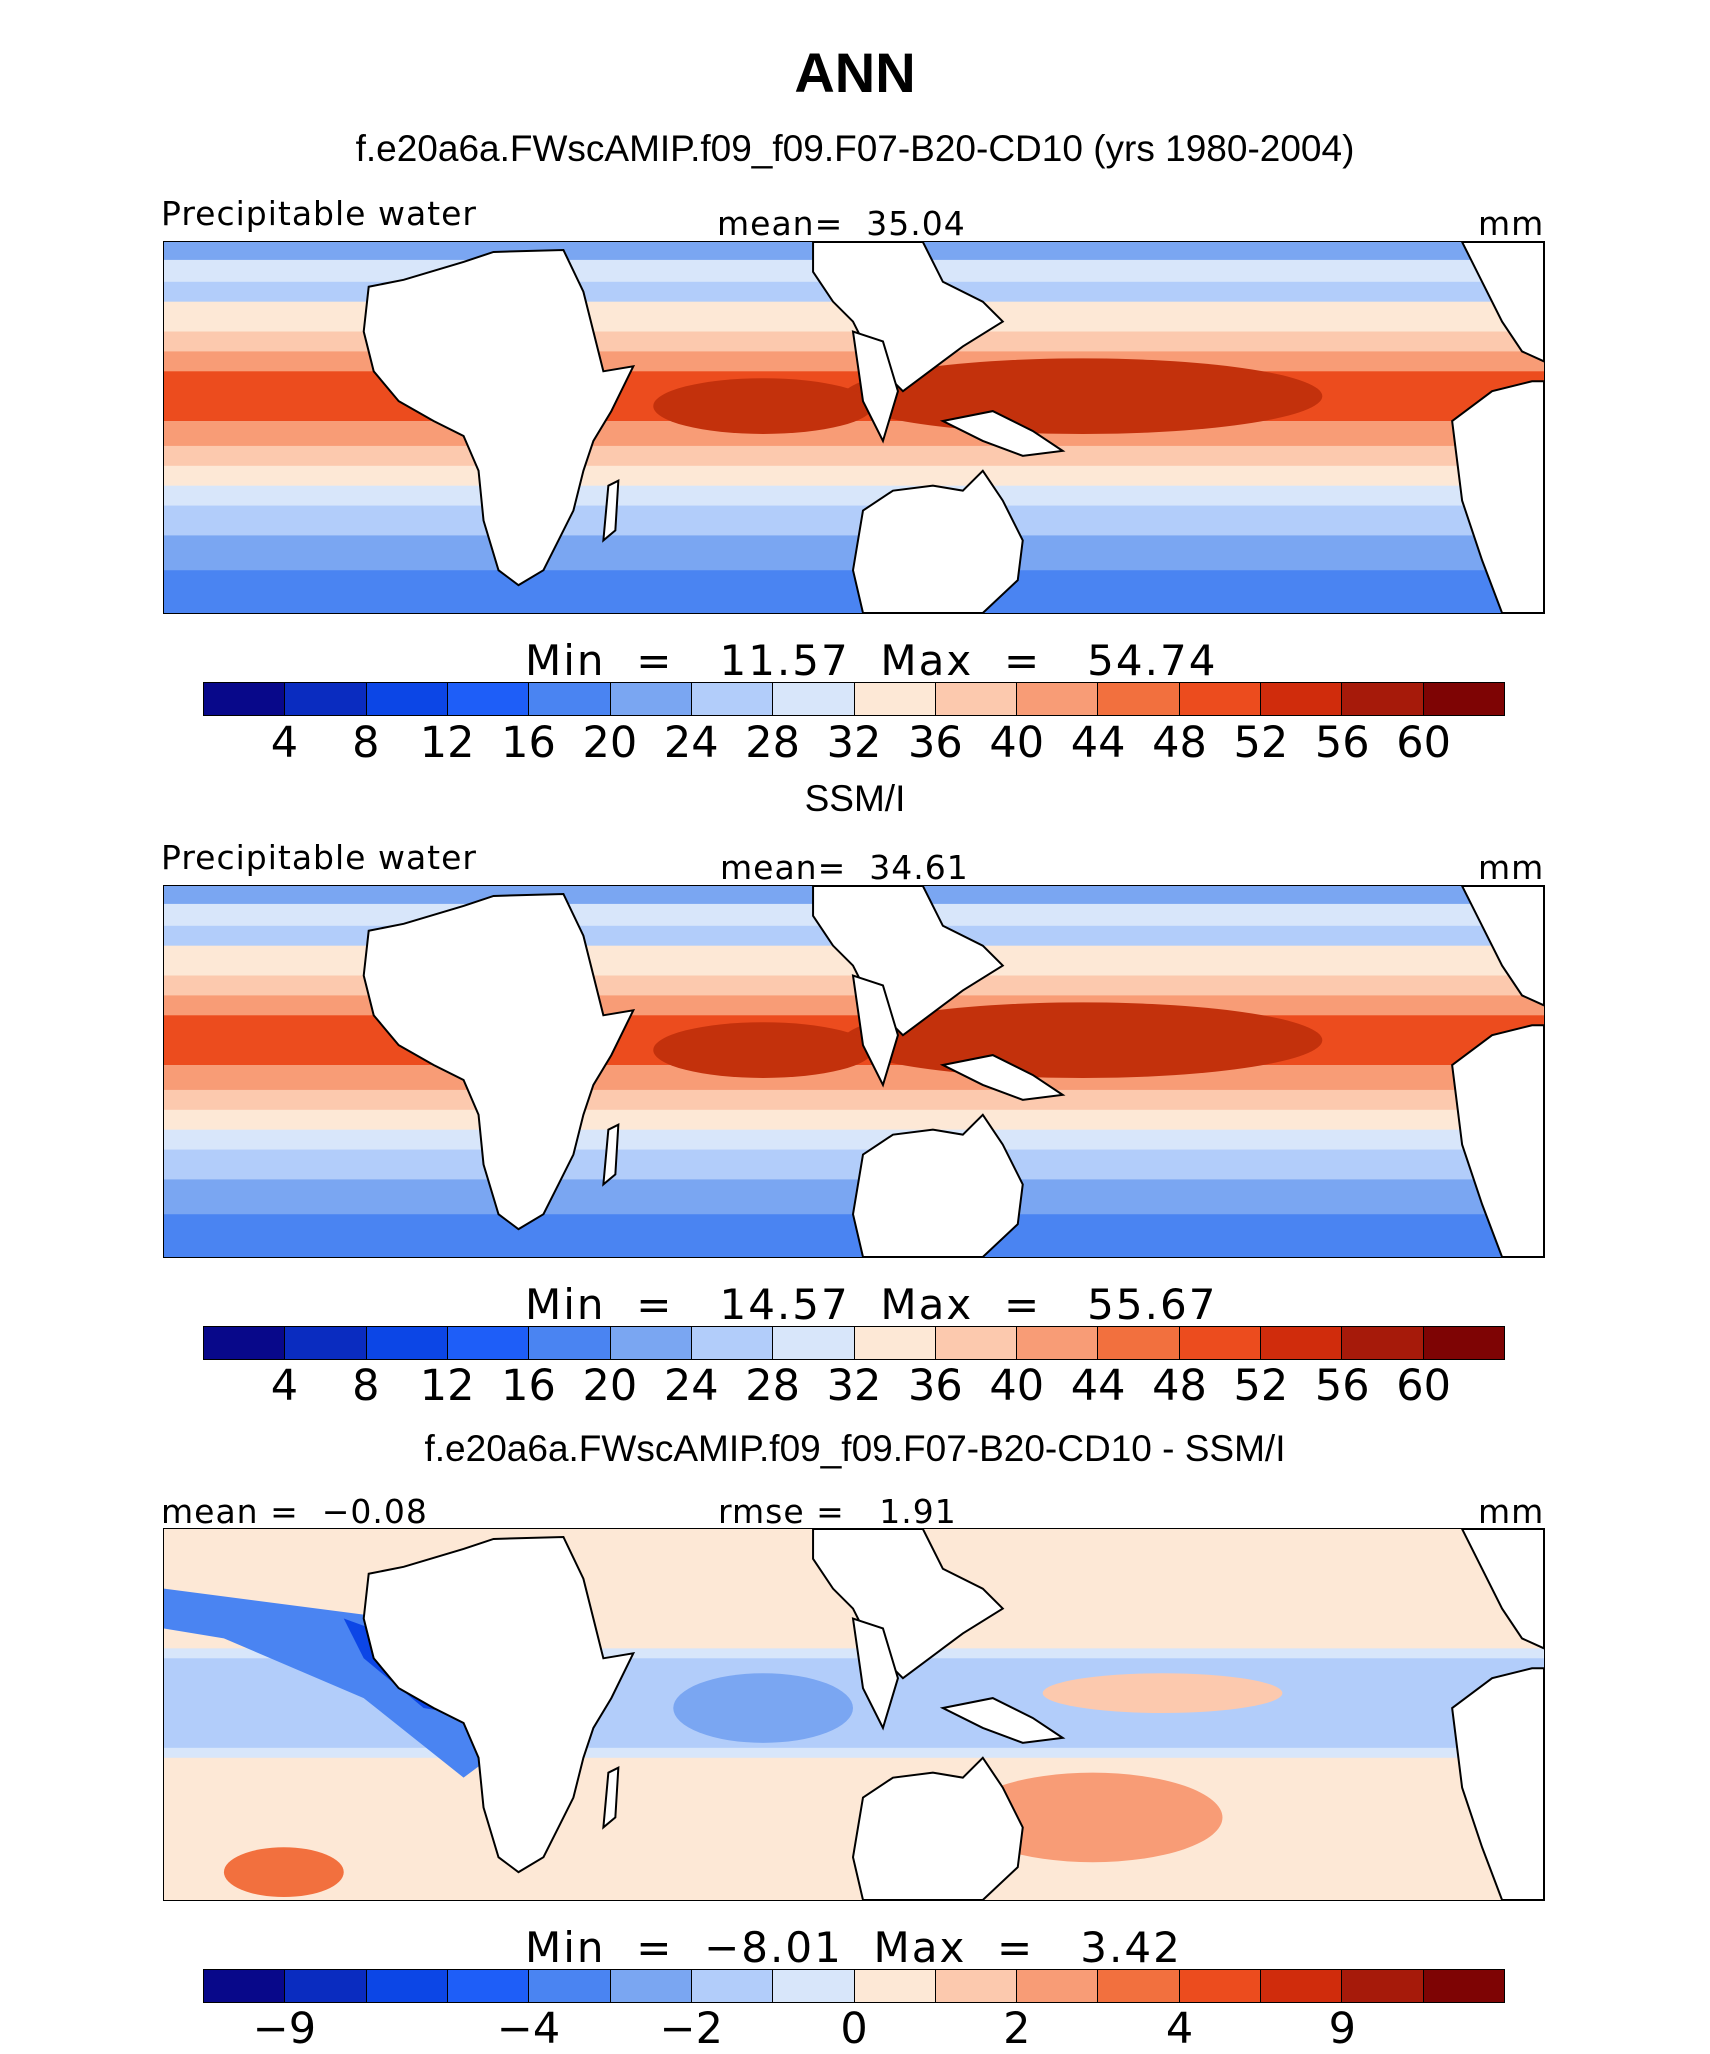 Image resolution: width=1710 pixels, height=2054 pixels. What do you see at coordinates (772, 1386) in the screenshot?
I see `colorbar-tick-label: 28` at bounding box center [772, 1386].